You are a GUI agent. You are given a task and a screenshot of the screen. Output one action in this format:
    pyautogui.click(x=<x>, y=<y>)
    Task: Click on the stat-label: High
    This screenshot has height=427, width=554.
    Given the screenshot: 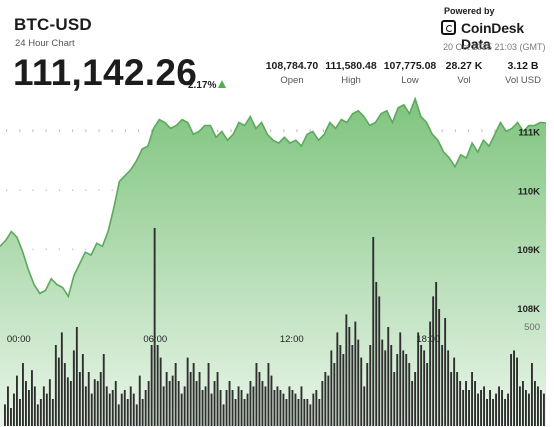 What is the action you would take?
    pyautogui.click(x=351, y=80)
    